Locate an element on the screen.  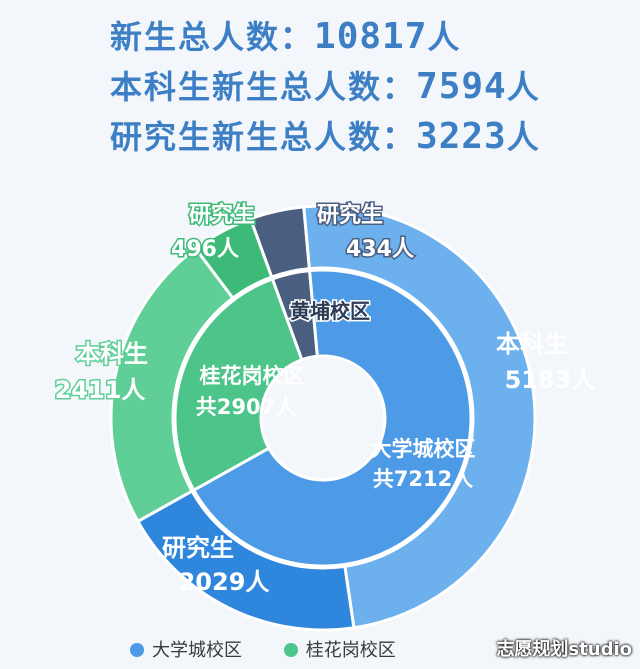
headline-undergrad-freshmen: 本科生新生总人数：7594人 is located at coordinates (325, 85).